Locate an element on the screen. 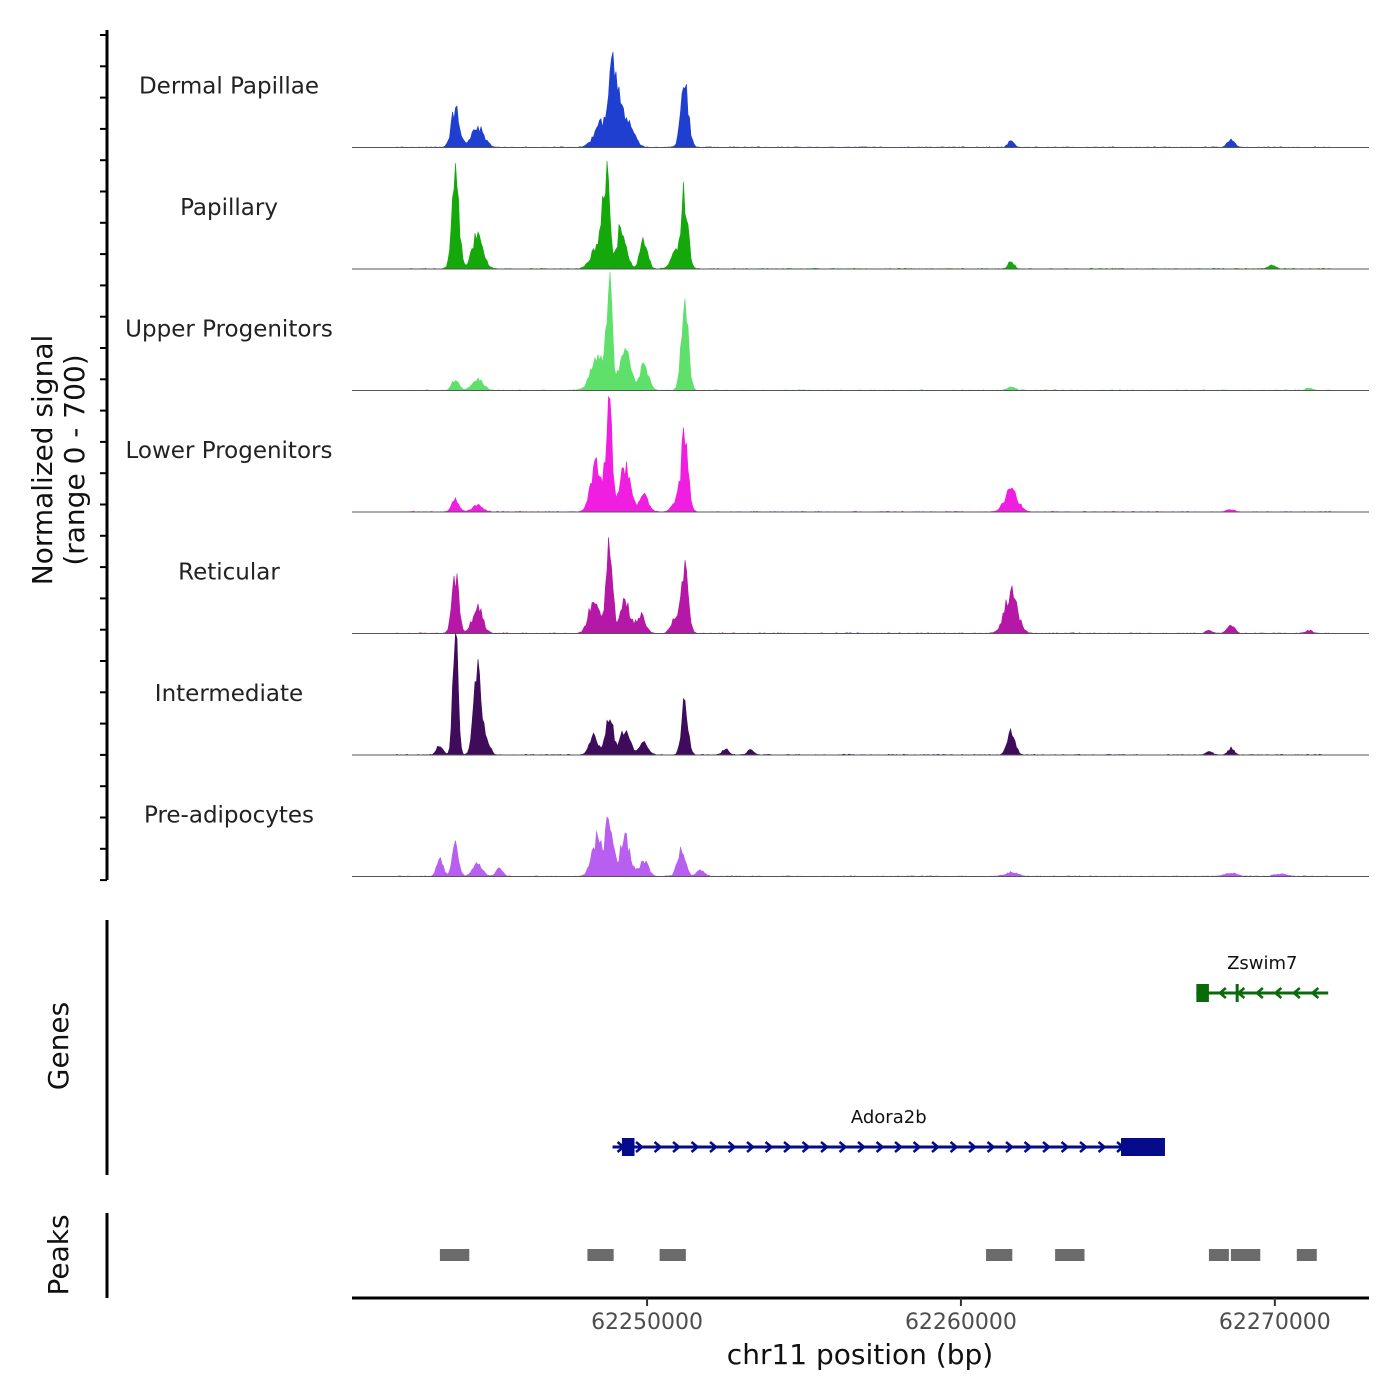 Image resolution: width=1400 pixels, height=1400 pixels. signal-y-axis-ticks is located at coordinates (103, 458).